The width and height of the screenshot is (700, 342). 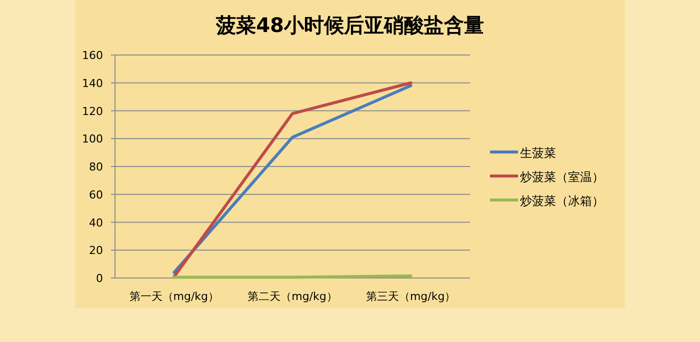 I want to click on y-tick-label: 140, so click(x=92, y=83).